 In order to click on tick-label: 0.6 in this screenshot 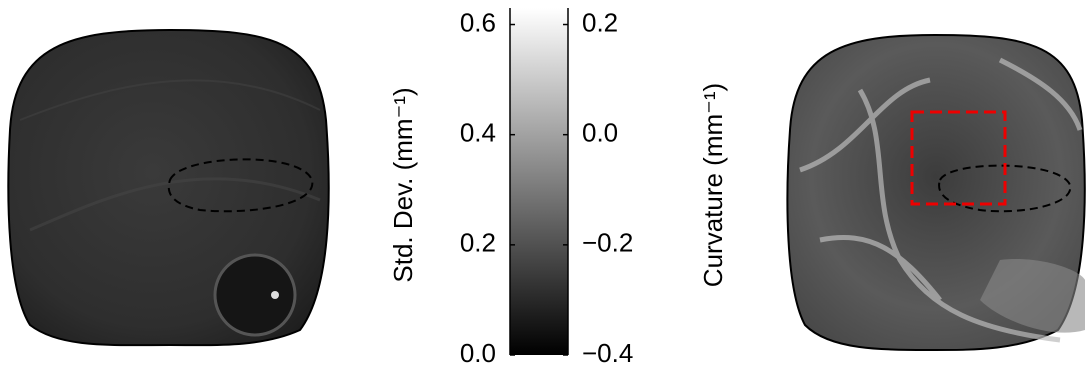, I will do `click(478, 22)`.